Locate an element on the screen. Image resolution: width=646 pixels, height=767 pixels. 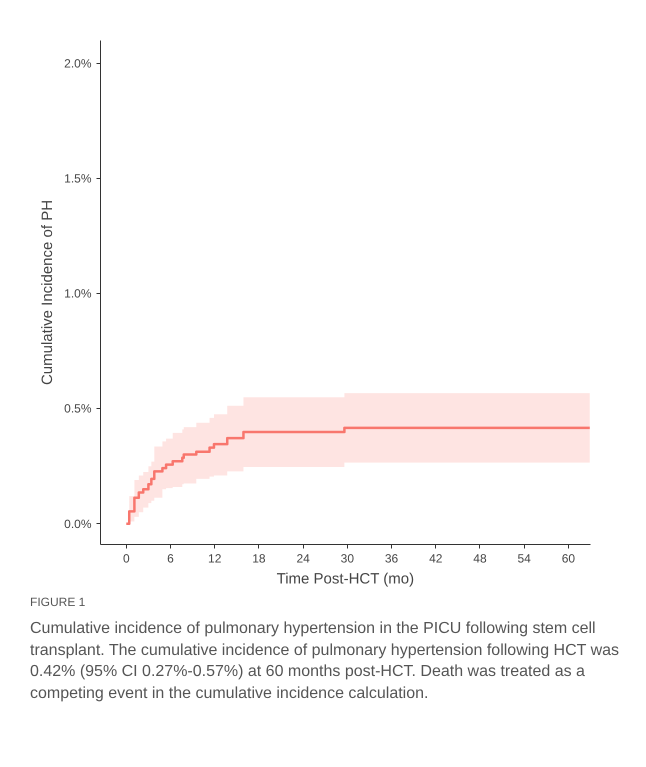
y-tick-label: 1.0% is located at coordinates (78, 293).